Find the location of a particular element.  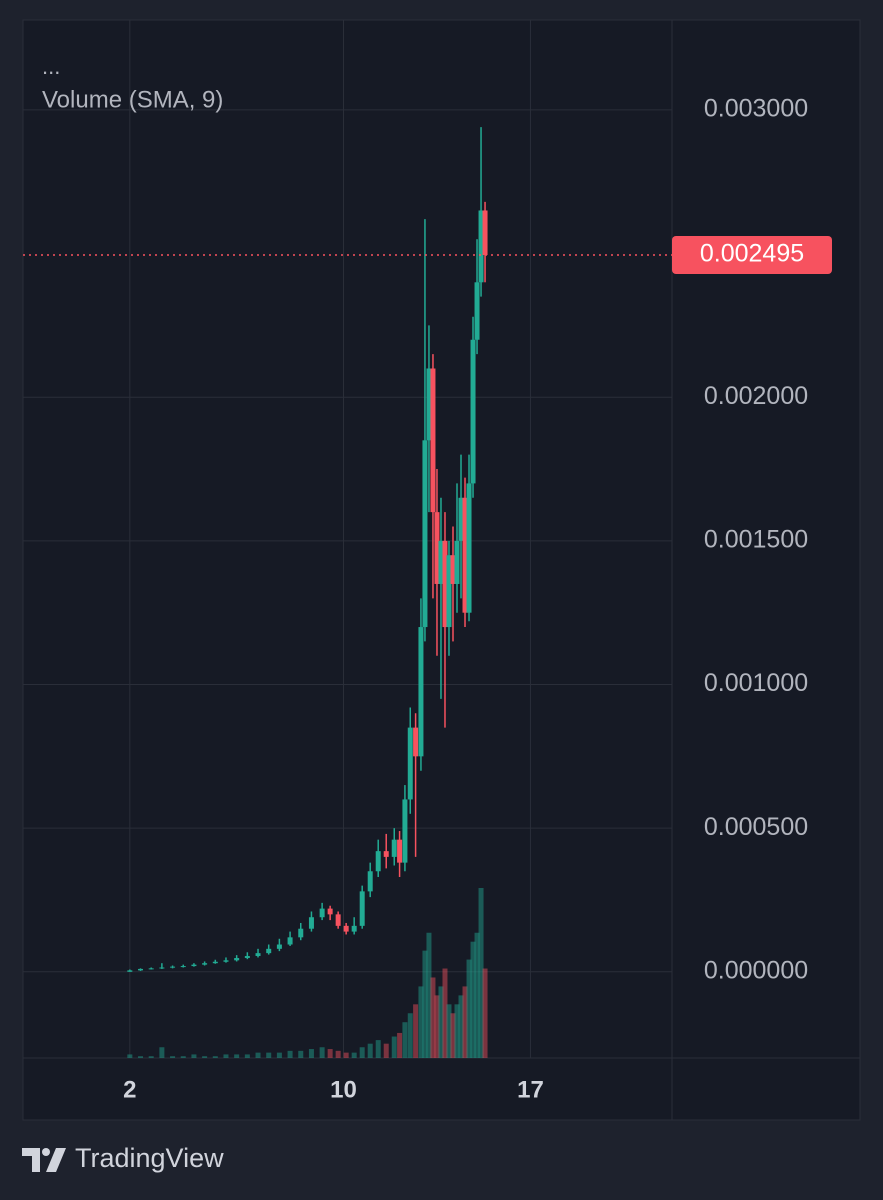

y-tick-label: 0.001000 is located at coordinates (756, 683).